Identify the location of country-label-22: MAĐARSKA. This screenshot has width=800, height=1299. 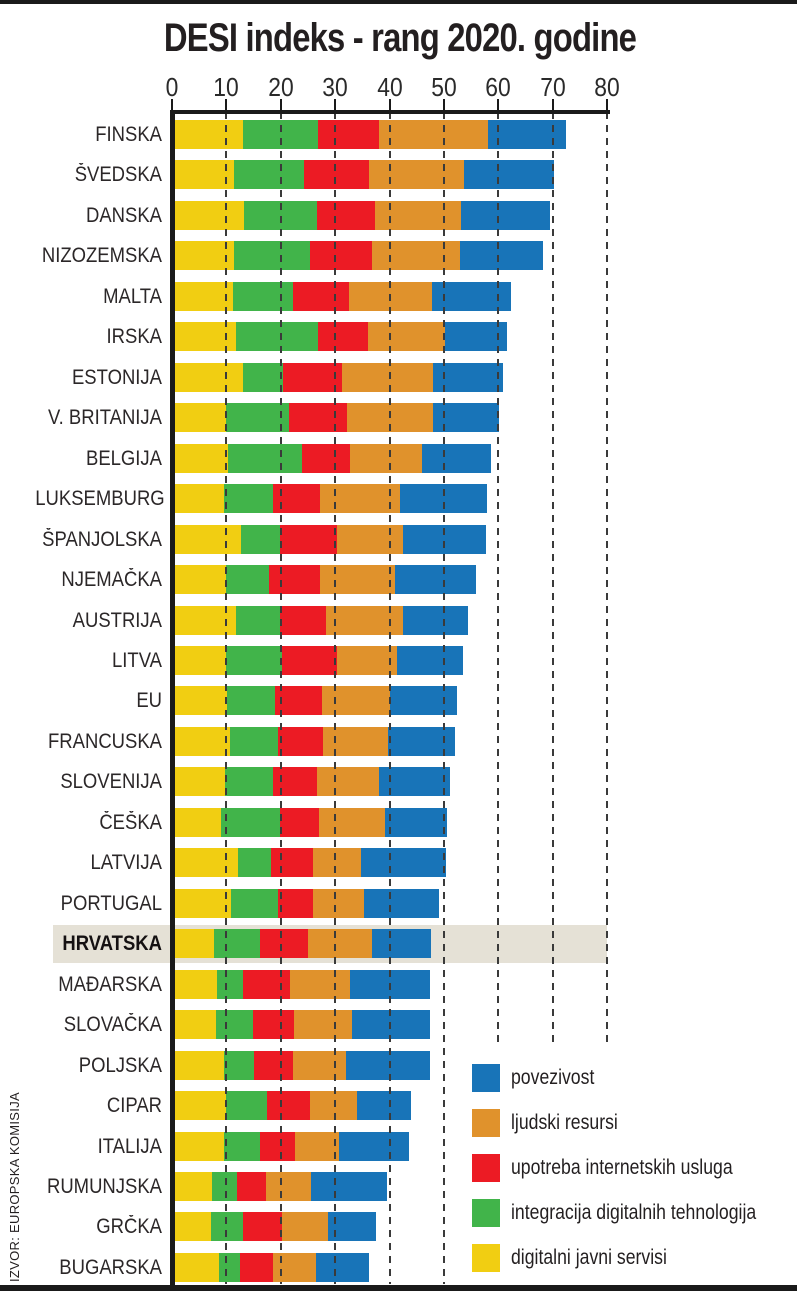
(110, 984).